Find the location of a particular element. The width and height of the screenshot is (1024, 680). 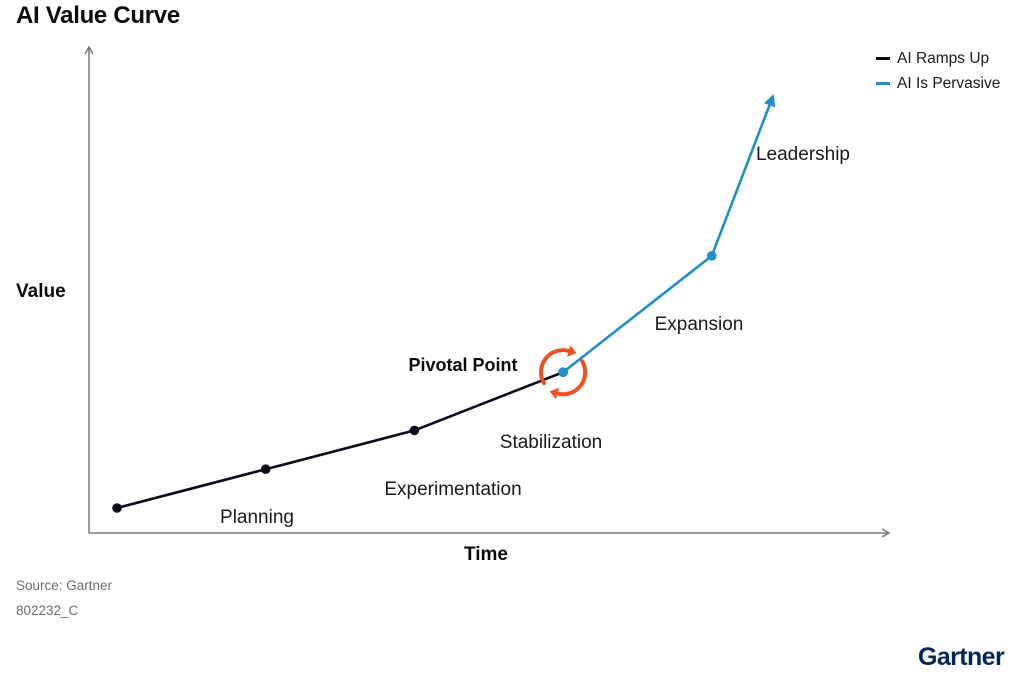

legend-item-ai-ramps-up: AI Ramps Up is located at coordinates (938, 58).